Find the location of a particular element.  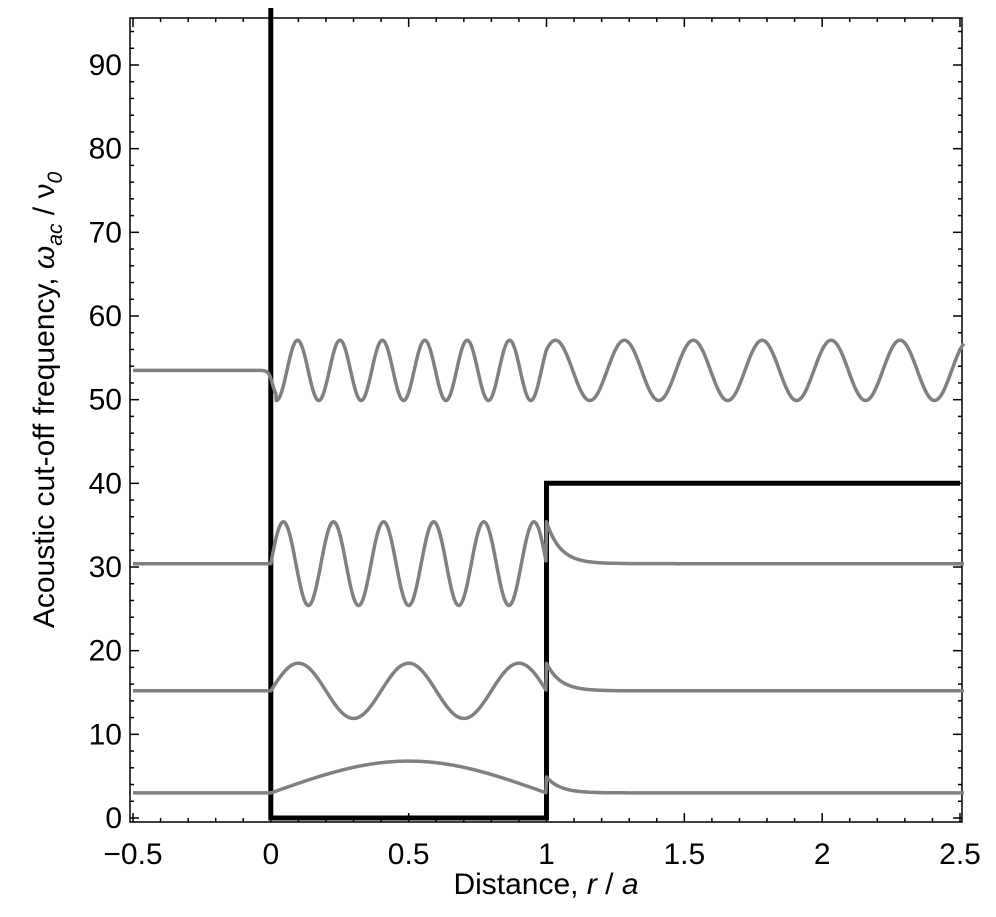

y-title-omega: ω is located at coordinates (44, 257).